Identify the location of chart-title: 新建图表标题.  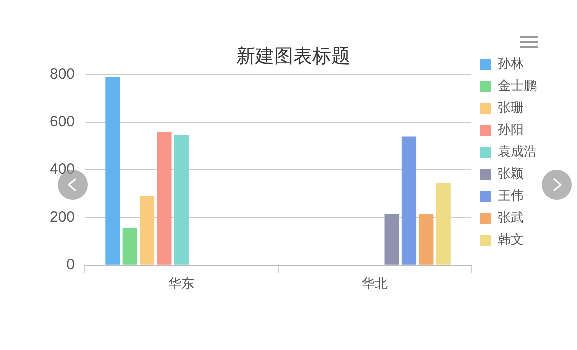
(293, 56).